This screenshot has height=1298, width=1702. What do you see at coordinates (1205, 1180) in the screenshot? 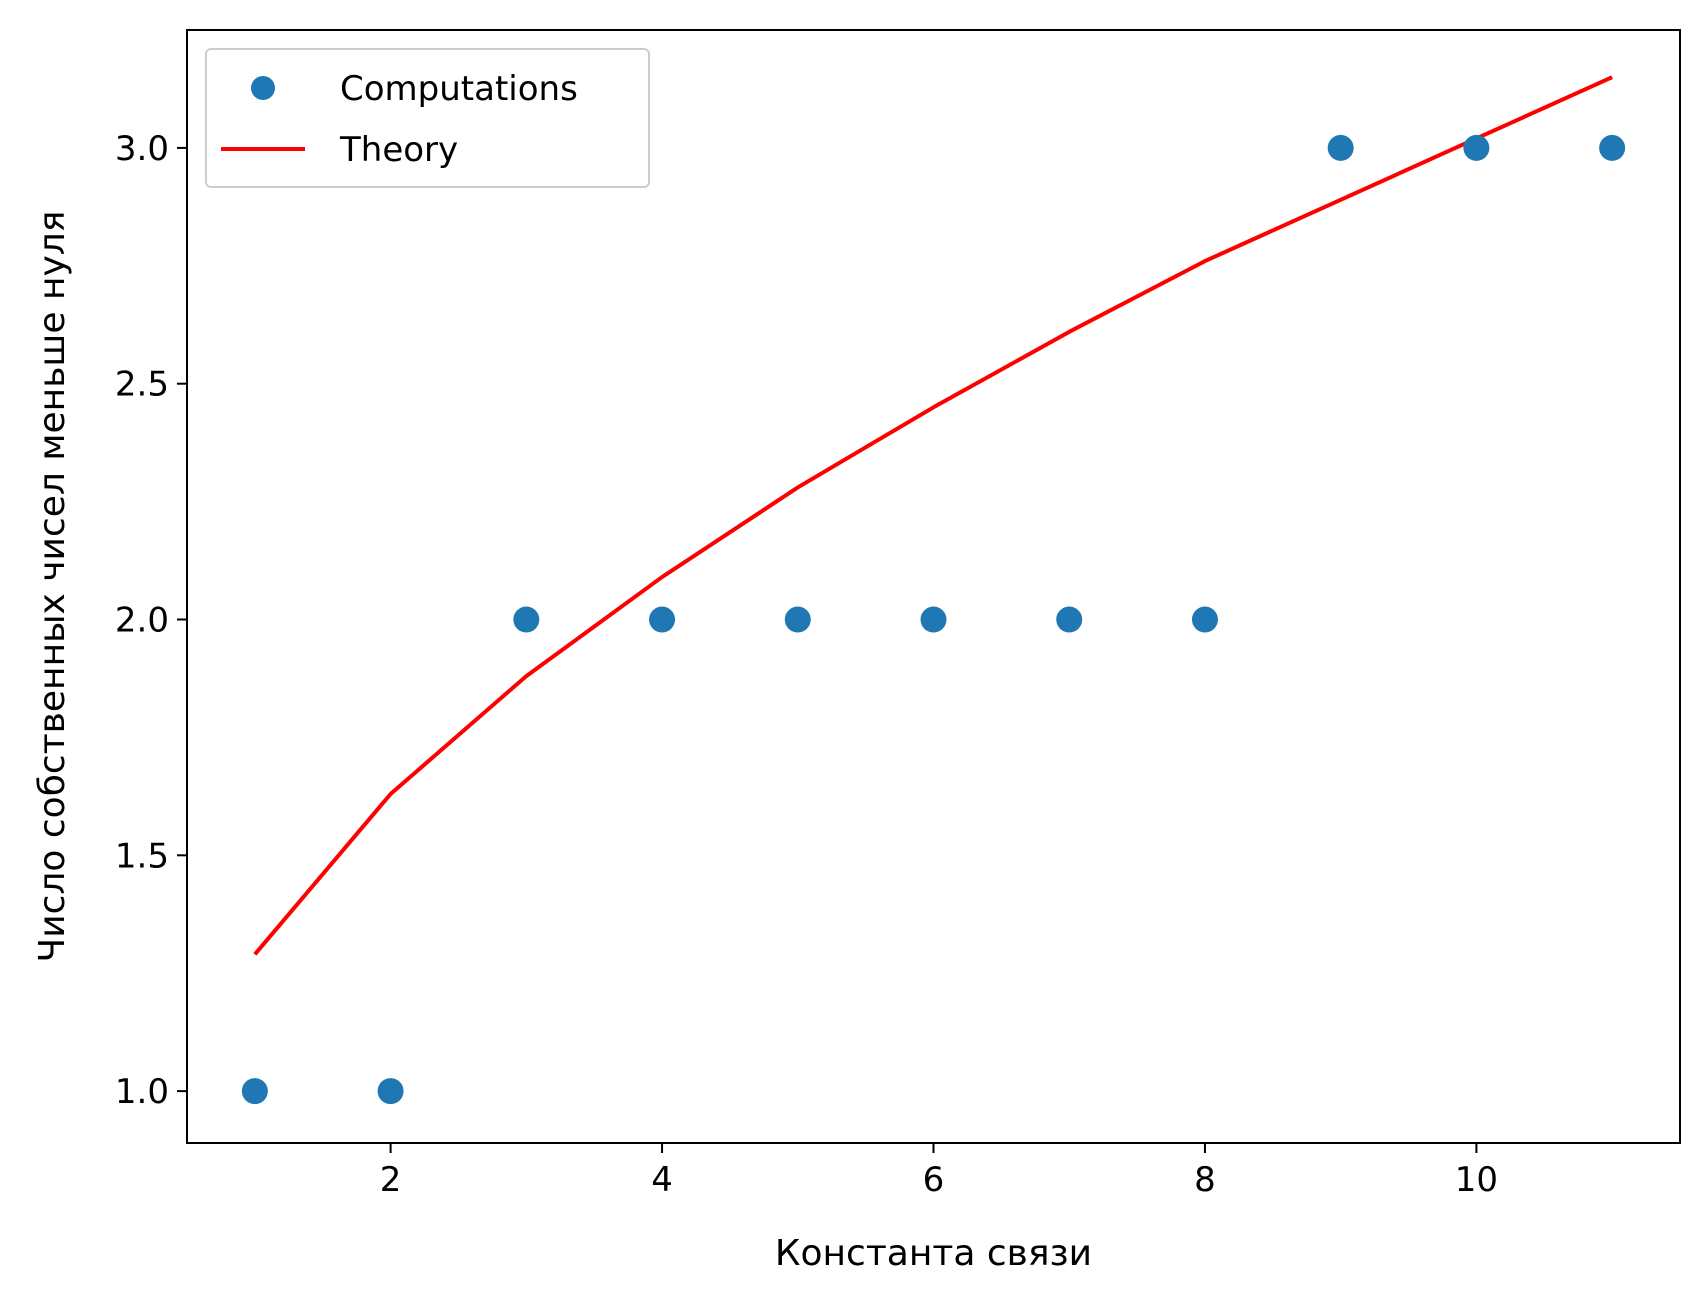
I see `x-tick-label: 8` at bounding box center [1205, 1180].